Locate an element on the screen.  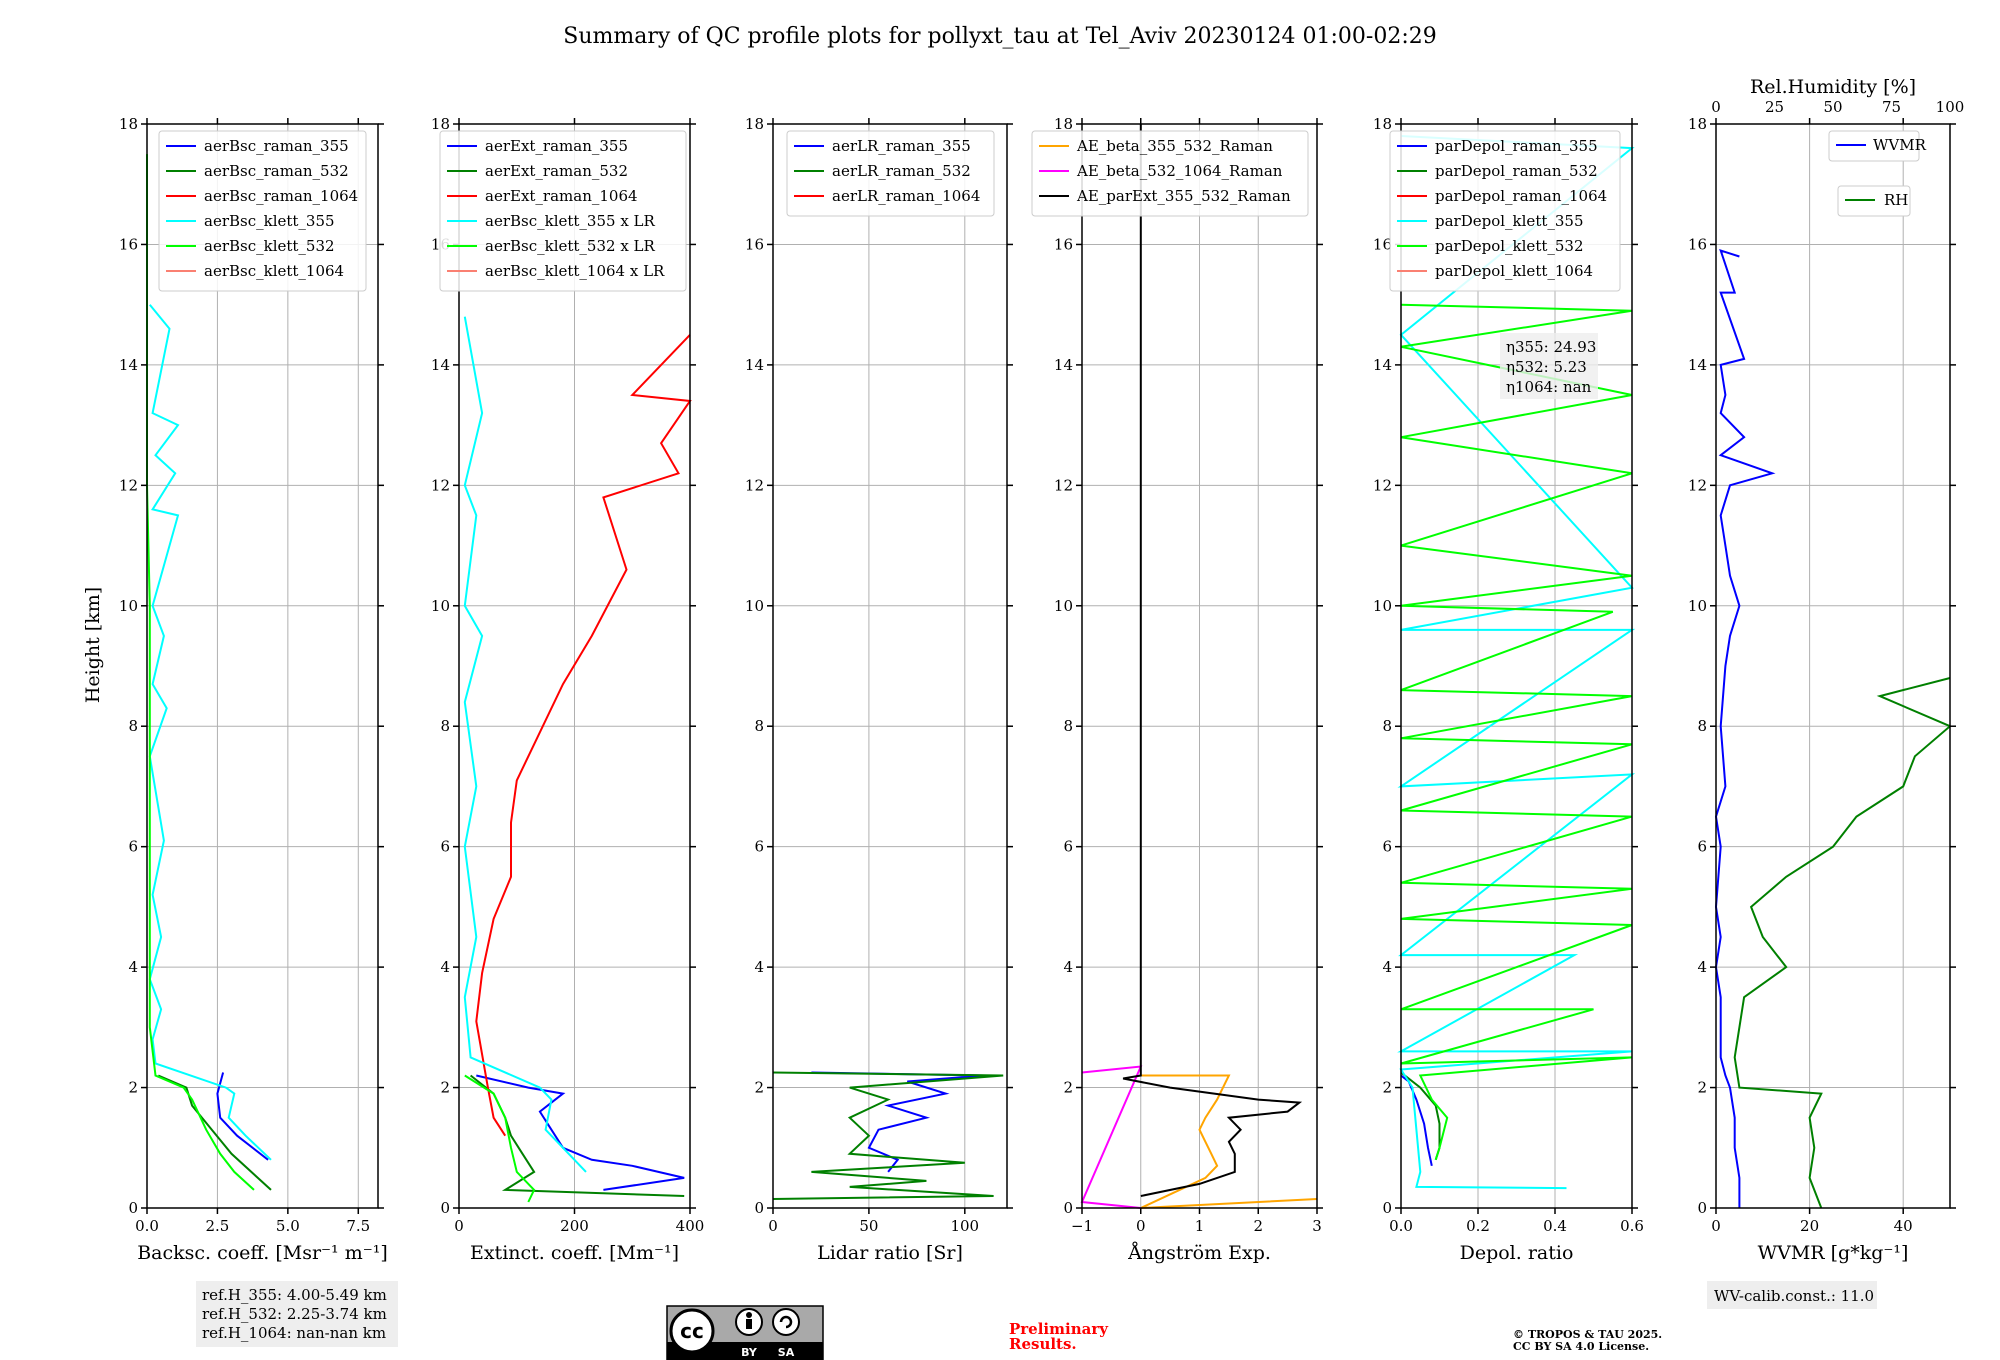
sa-arrow is located at coordinates (786, 1322).